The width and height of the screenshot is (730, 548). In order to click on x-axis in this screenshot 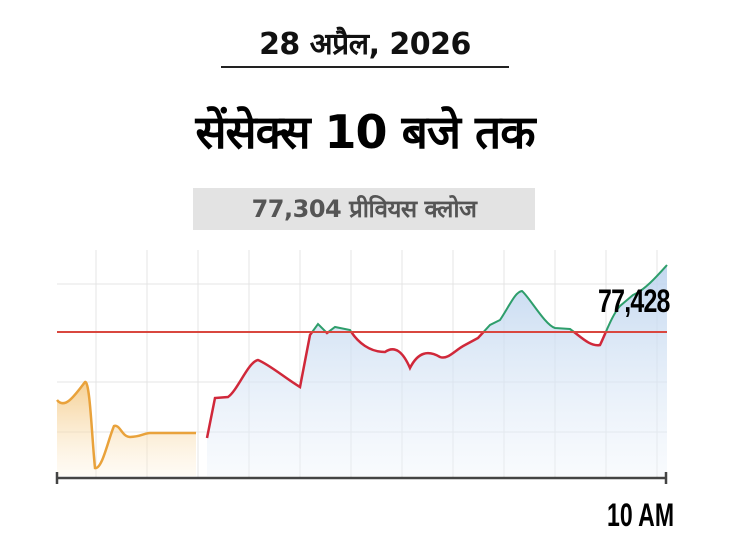, I will do `click(361, 478)`.